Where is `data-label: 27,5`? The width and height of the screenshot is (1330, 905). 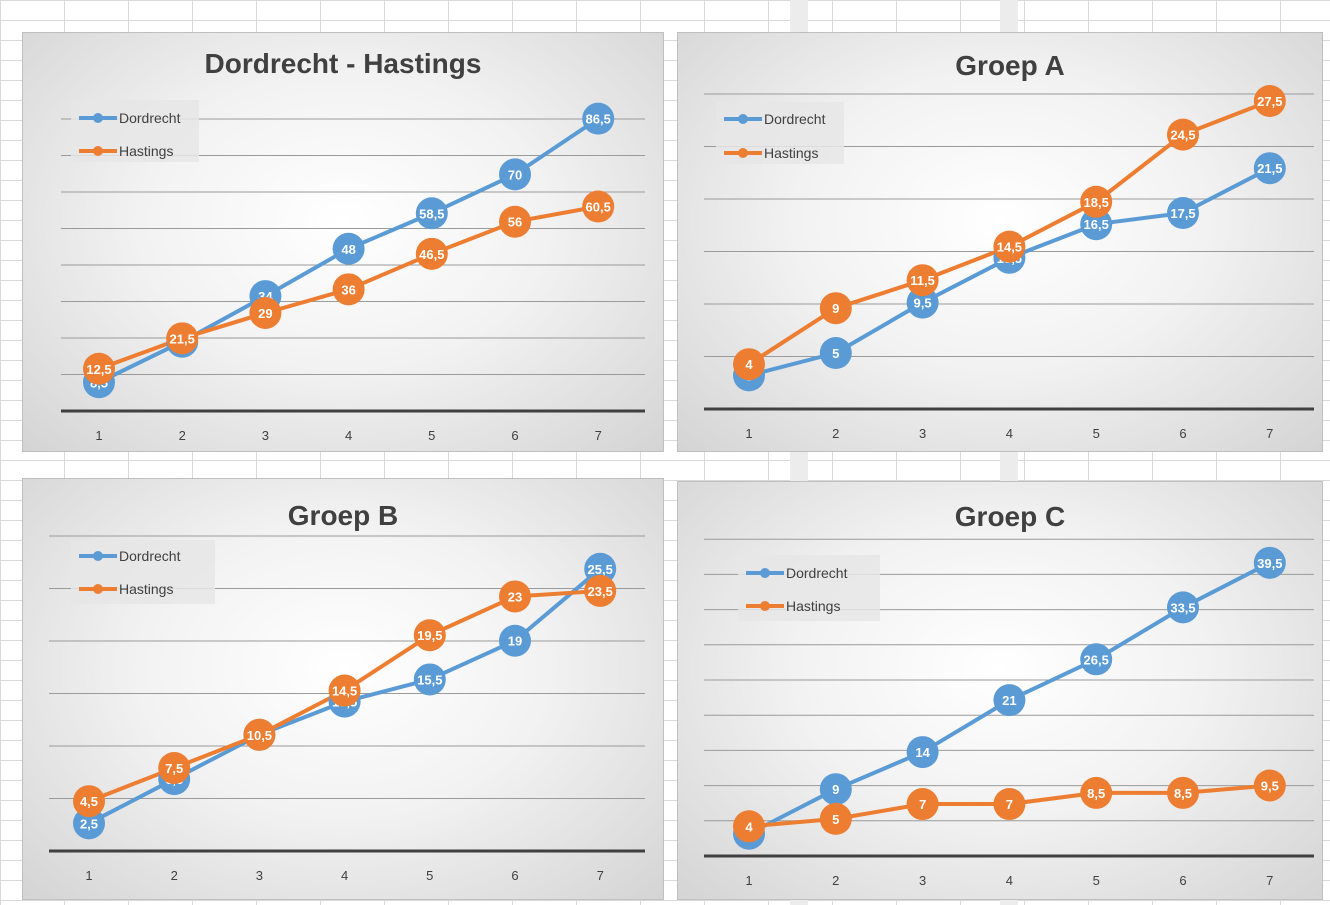 data-label: 27,5 is located at coordinates (1269, 101).